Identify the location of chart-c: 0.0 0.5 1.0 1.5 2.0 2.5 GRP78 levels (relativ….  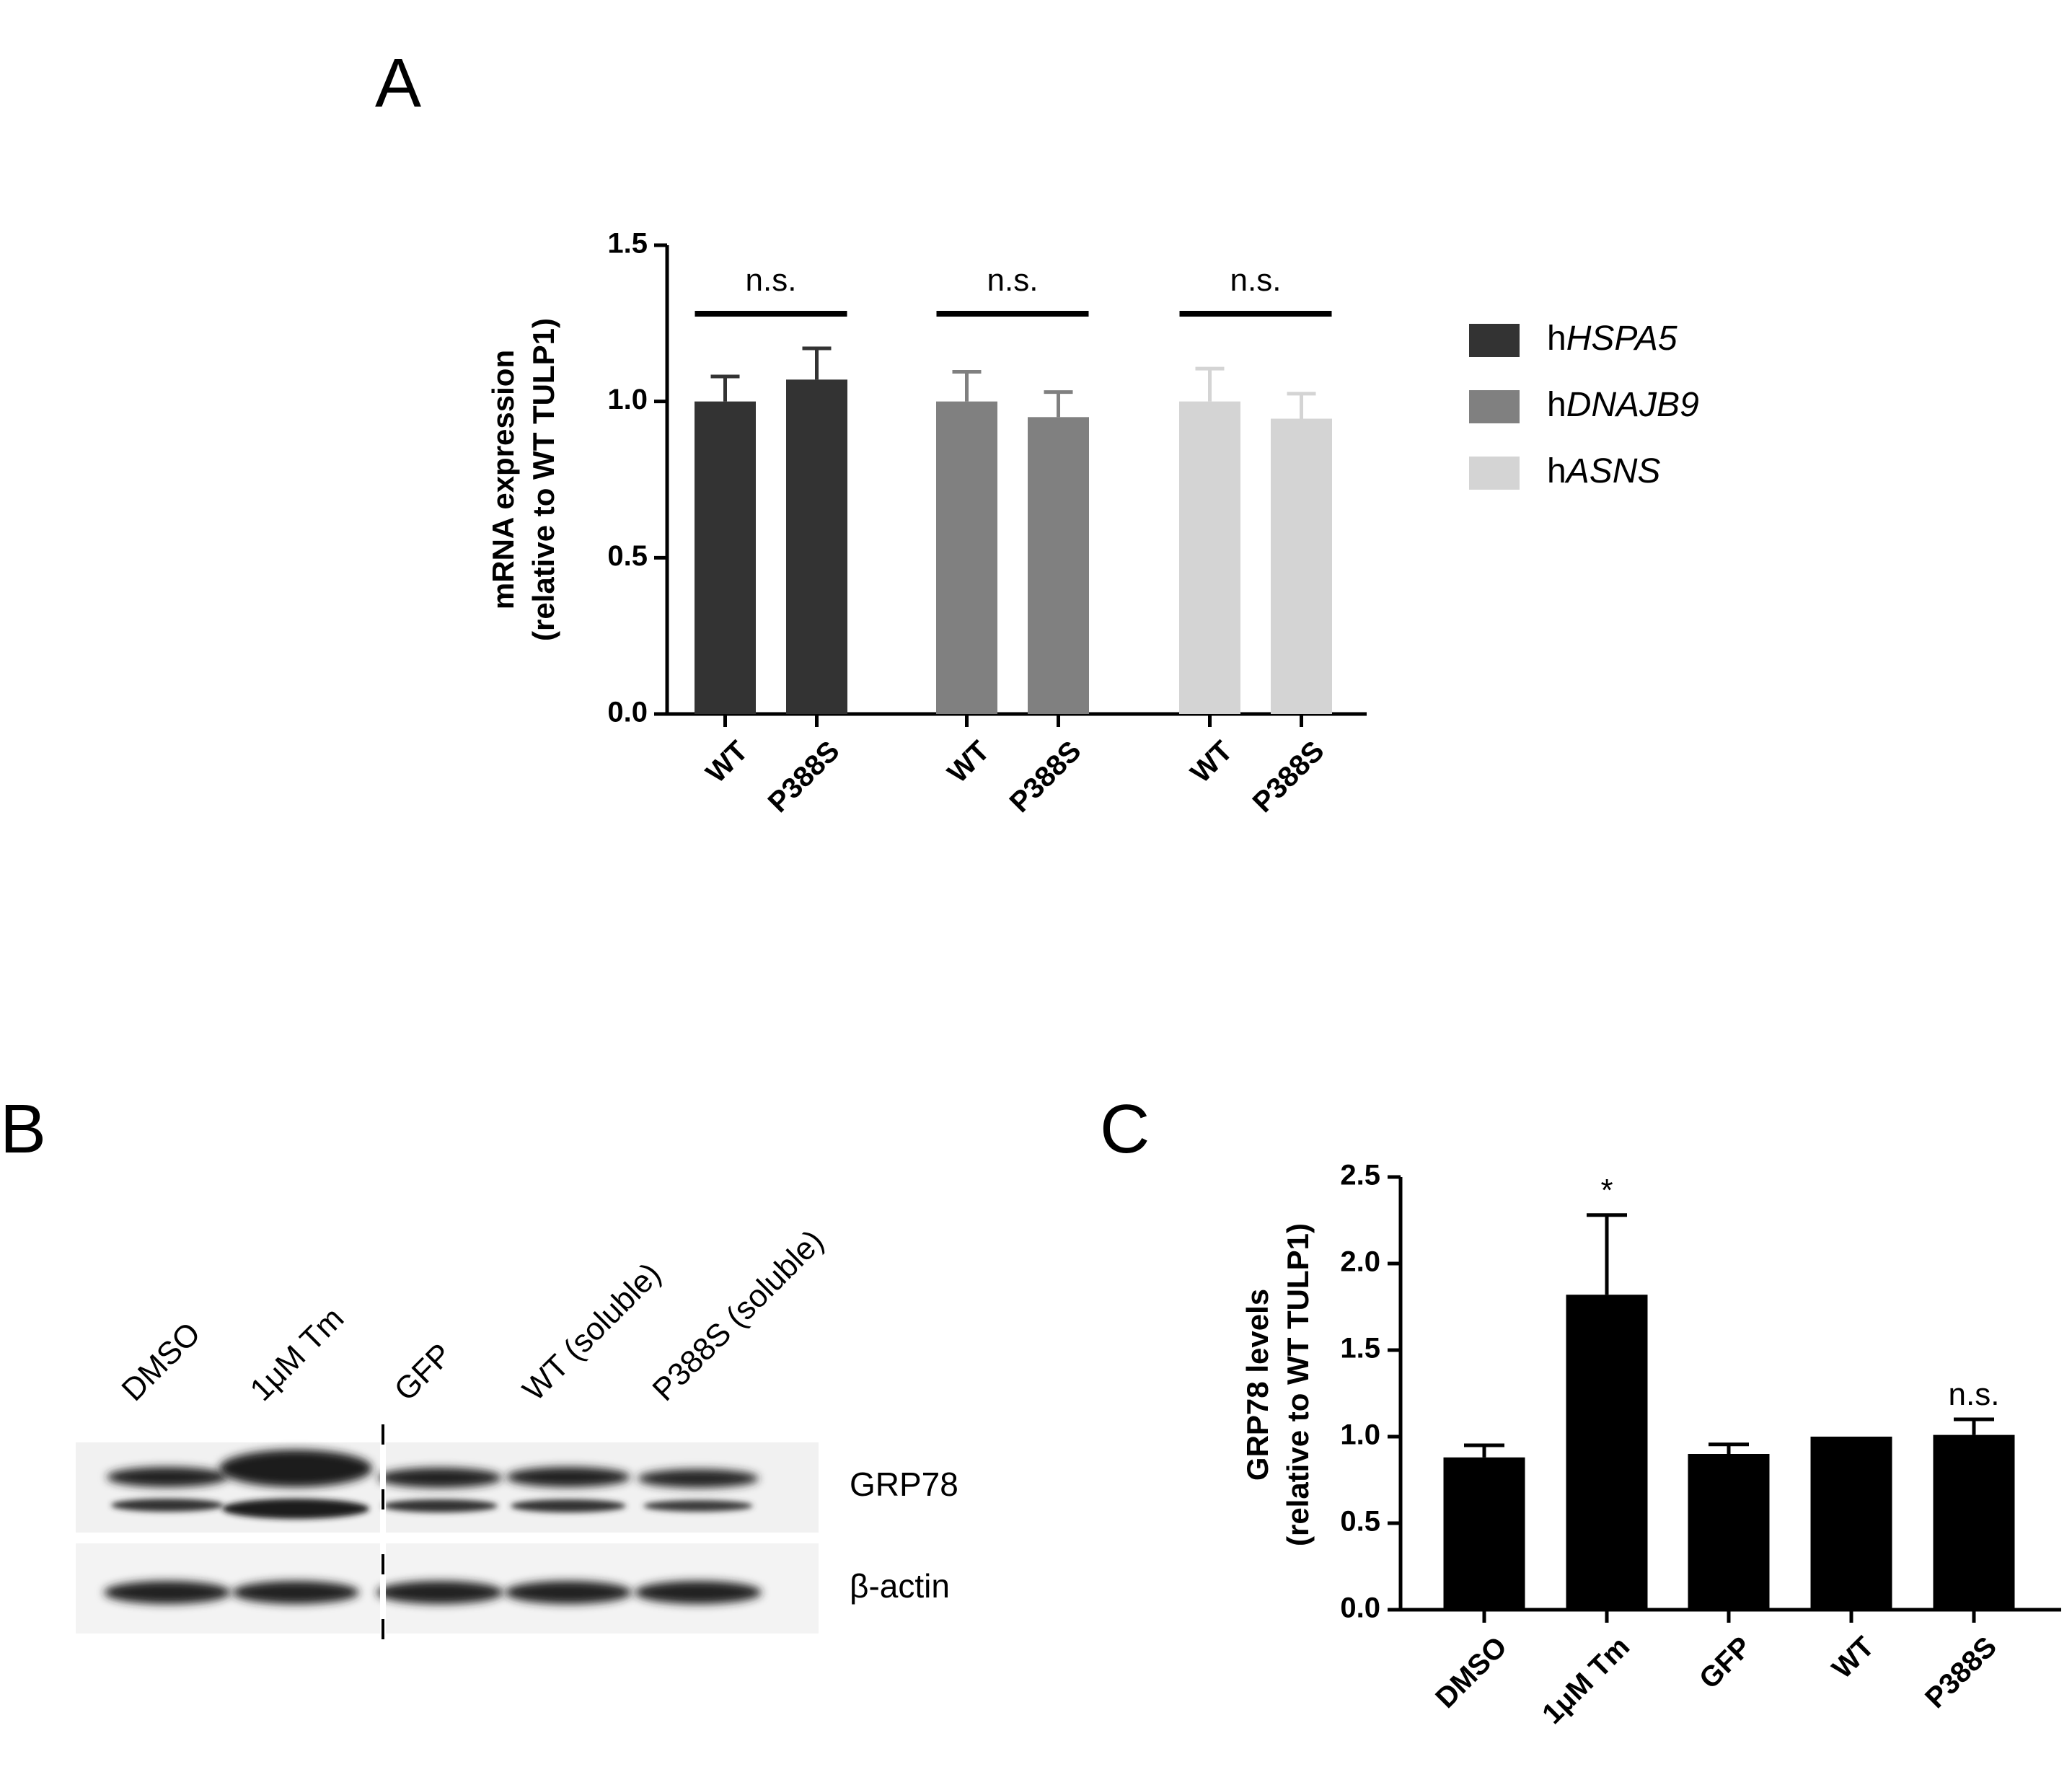
(1650, 1445).